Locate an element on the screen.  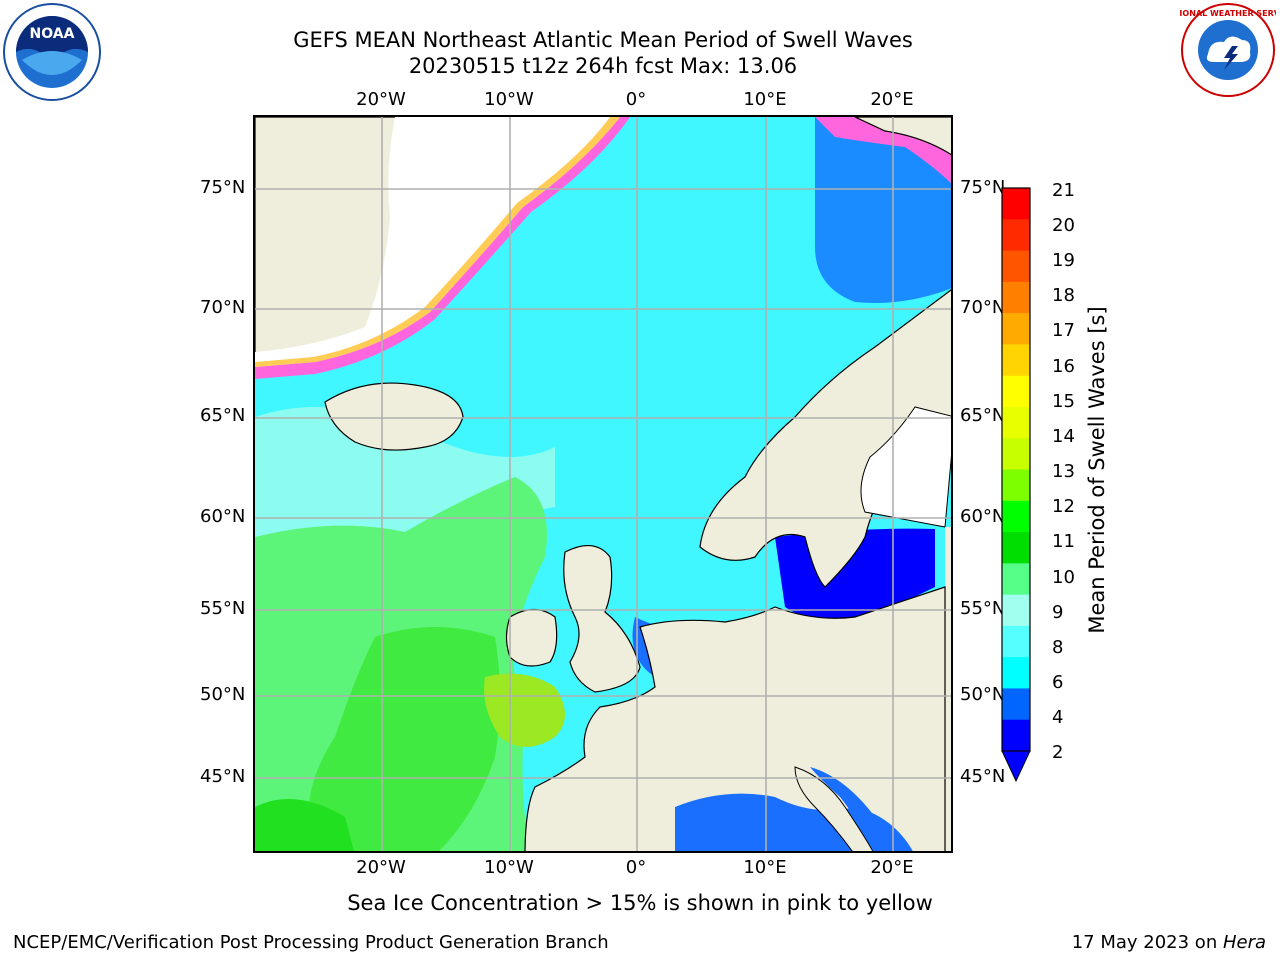
cb-tick-20: 20 is located at coordinates (1063, 225).